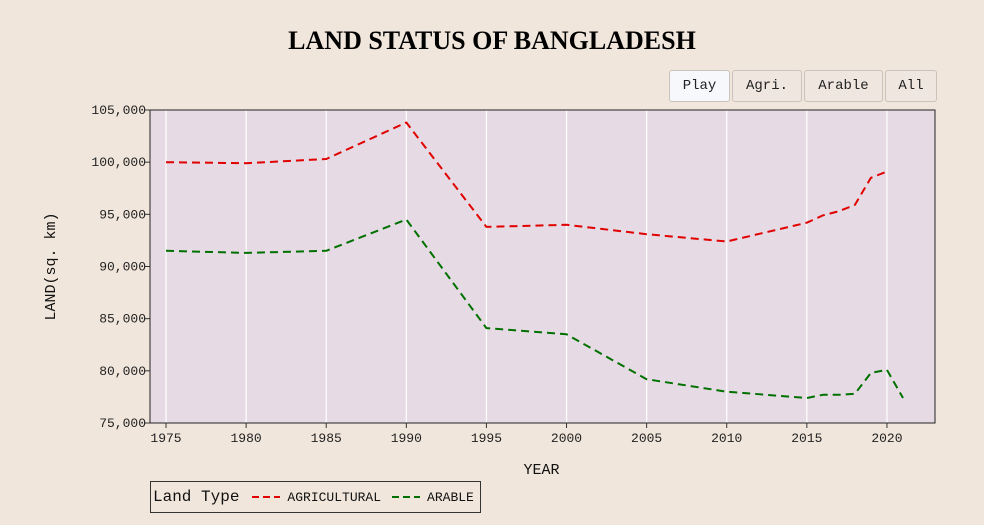 This screenshot has height=525, width=984. What do you see at coordinates (196, 497) in the screenshot?
I see `legend-title: Land Type` at bounding box center [196, 497].